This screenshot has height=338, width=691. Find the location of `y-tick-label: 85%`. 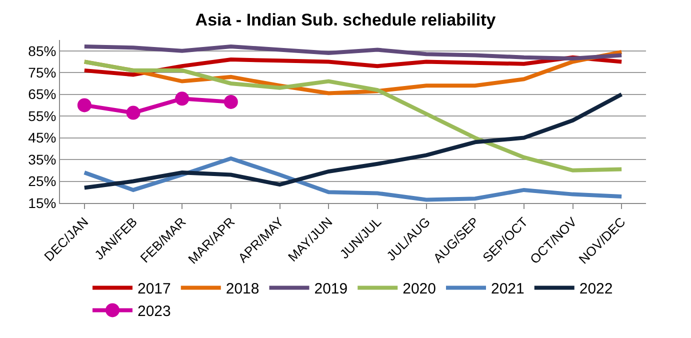

y-tick-label: 85% is located at coordinates (42, 50).